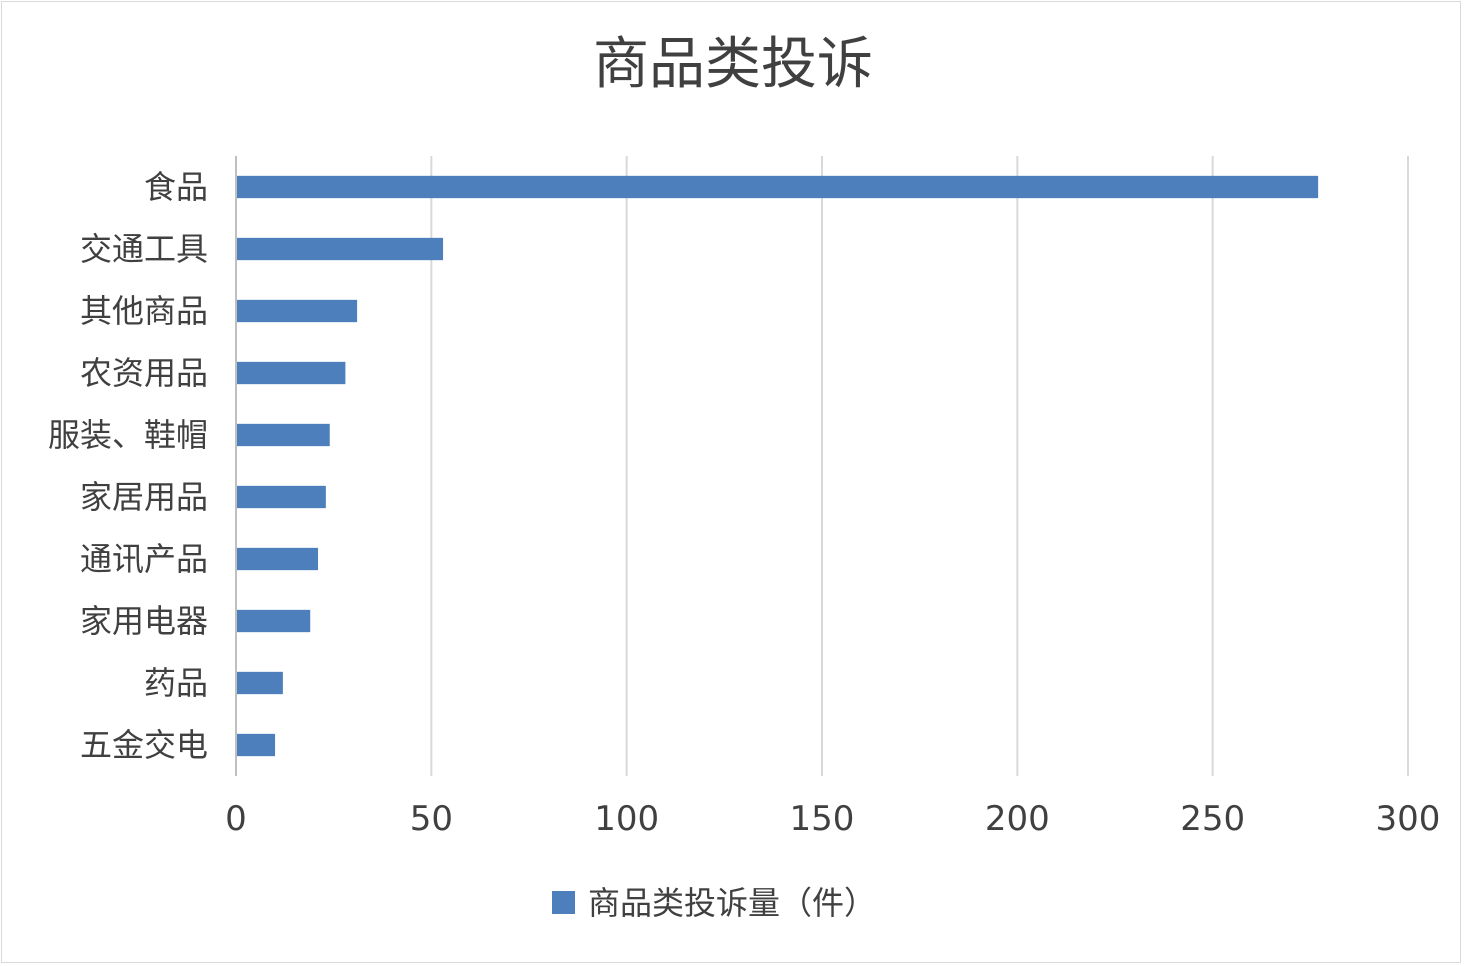  Describe the element at coordinates (563, 902) in the screenshot. I see `legend-swatch` at that location.